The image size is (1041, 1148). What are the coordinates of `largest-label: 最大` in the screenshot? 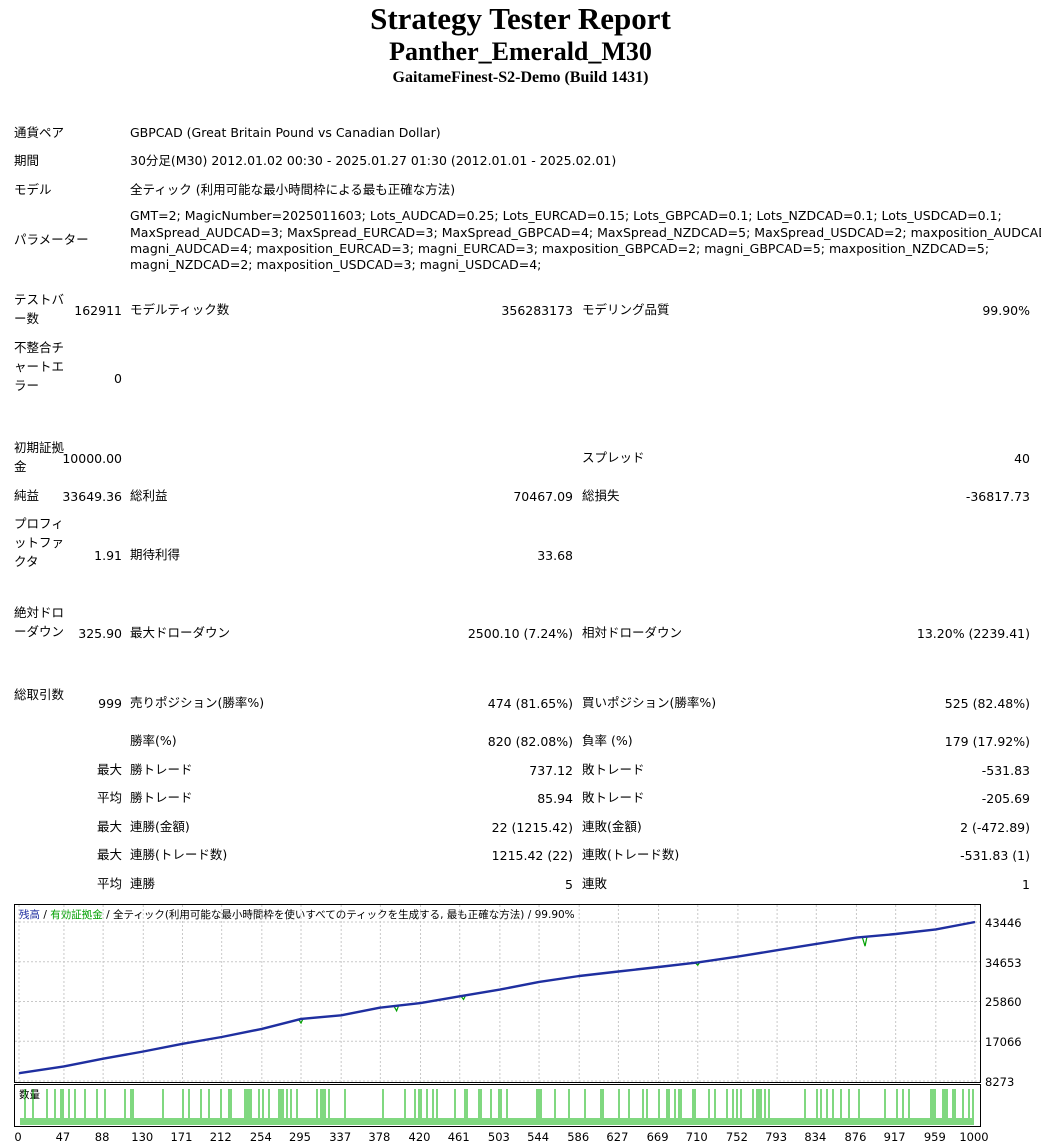 It's located at (109, 769).